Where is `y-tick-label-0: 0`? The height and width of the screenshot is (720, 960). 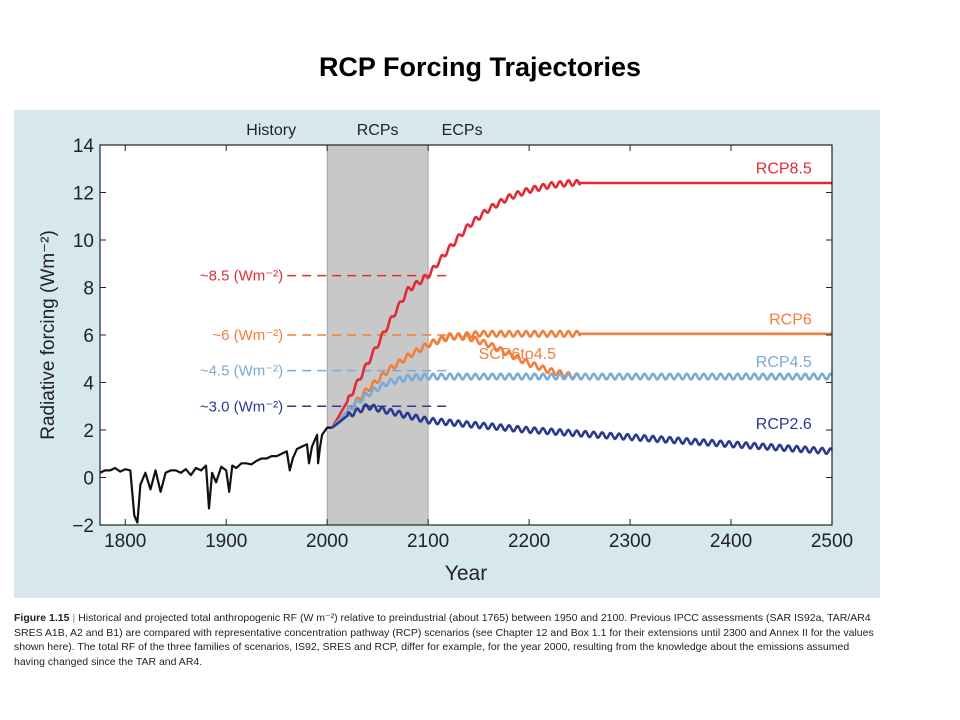 y-tick-label-0: 0 is located at coordinates (88, 479).